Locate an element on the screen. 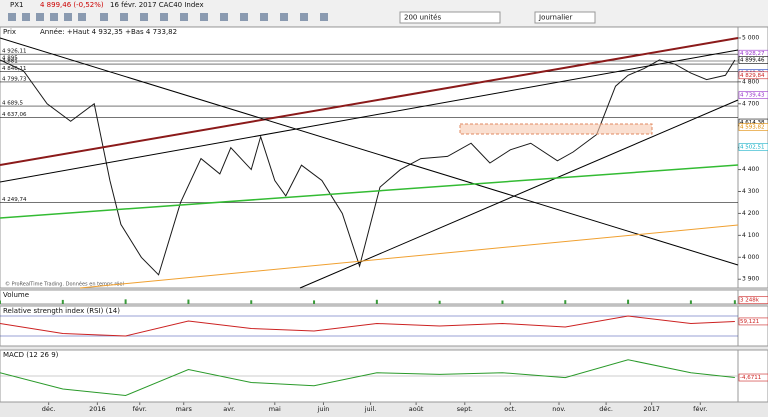 The width and height of the screenshot is (768, 417). x-tick-label: nov. is located at coordinates (559, 409).